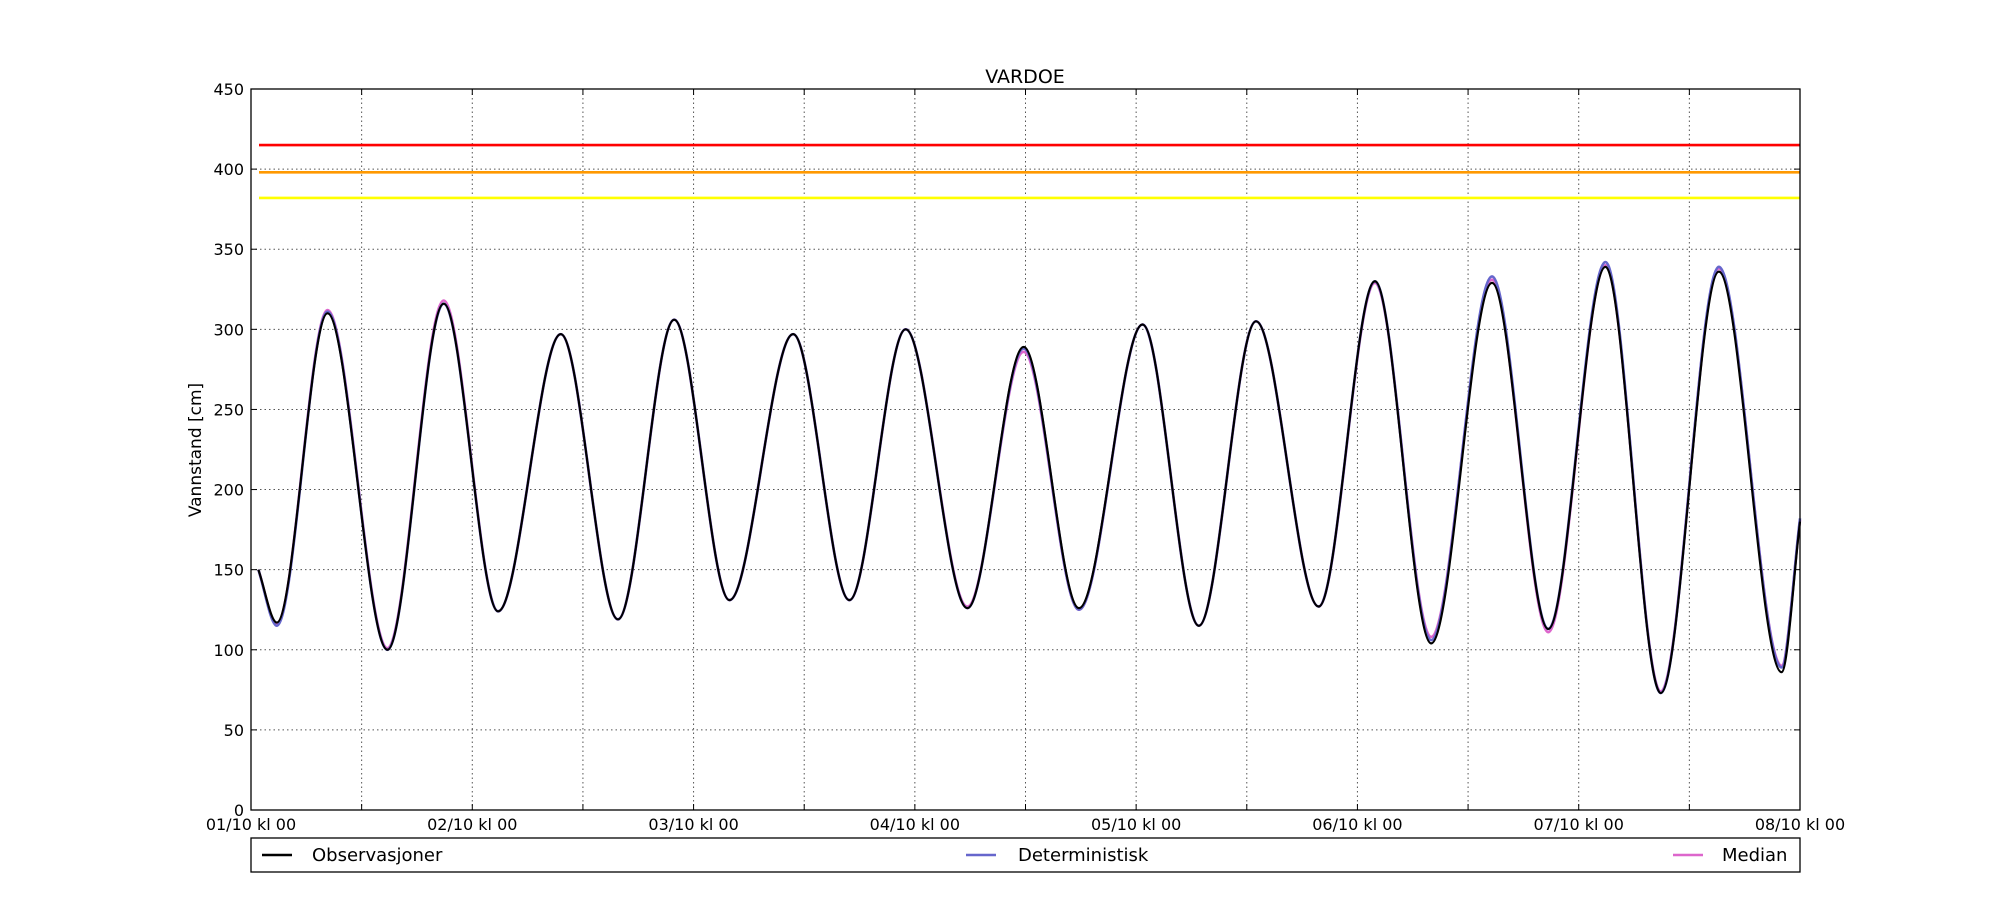 The width and height of the screenshot is (2000, 900). Describe the element at coordinates (915, 824) in the screenshot. I see `x-tick-label: 04/10 kl 00` at that location.